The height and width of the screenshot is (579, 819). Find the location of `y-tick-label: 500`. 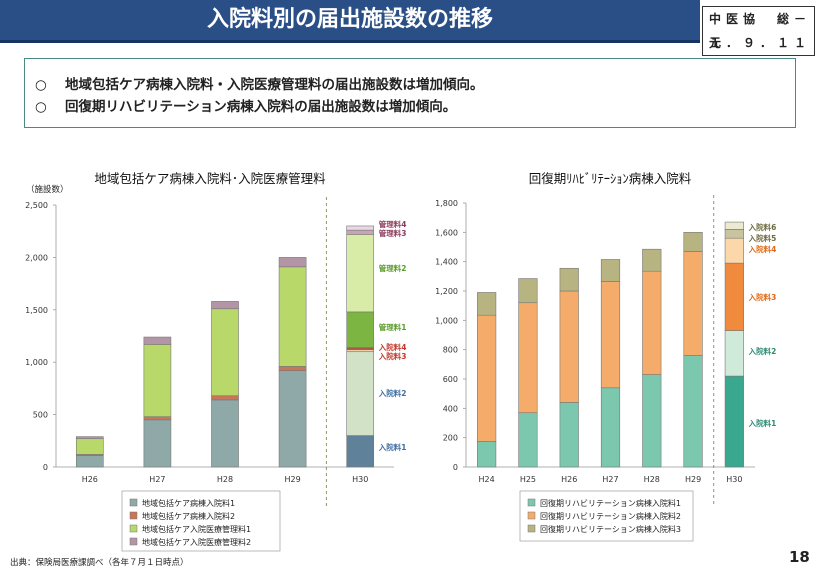

y-tick-label: 500 is located at coordinates (40, 415).